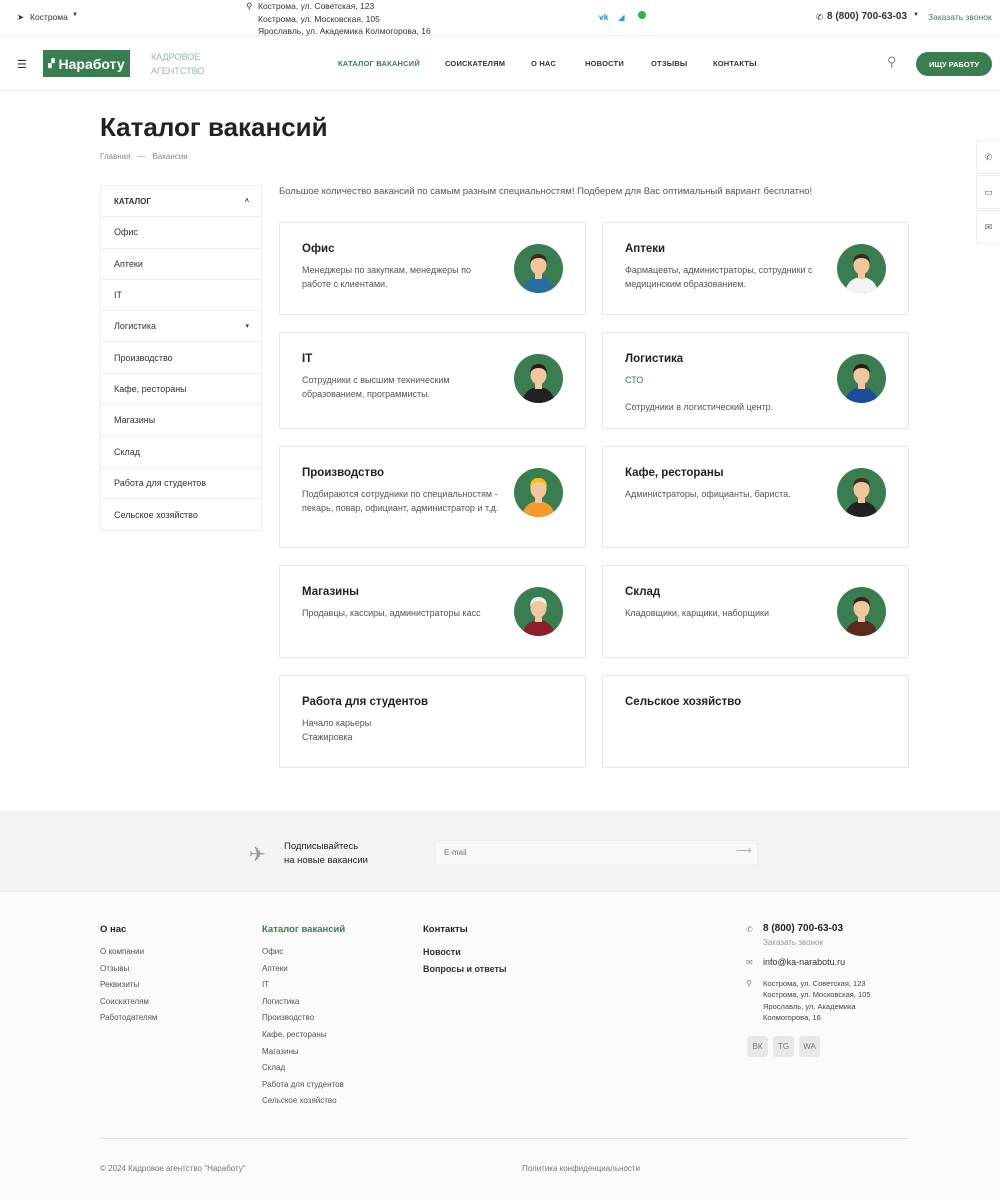 The height and width of the screenshot is (1200, 1000). What do you see at coordinates (988, 227) in the screenshot?
I see `mail-icon: ✉` at bounding box center [988, 227].